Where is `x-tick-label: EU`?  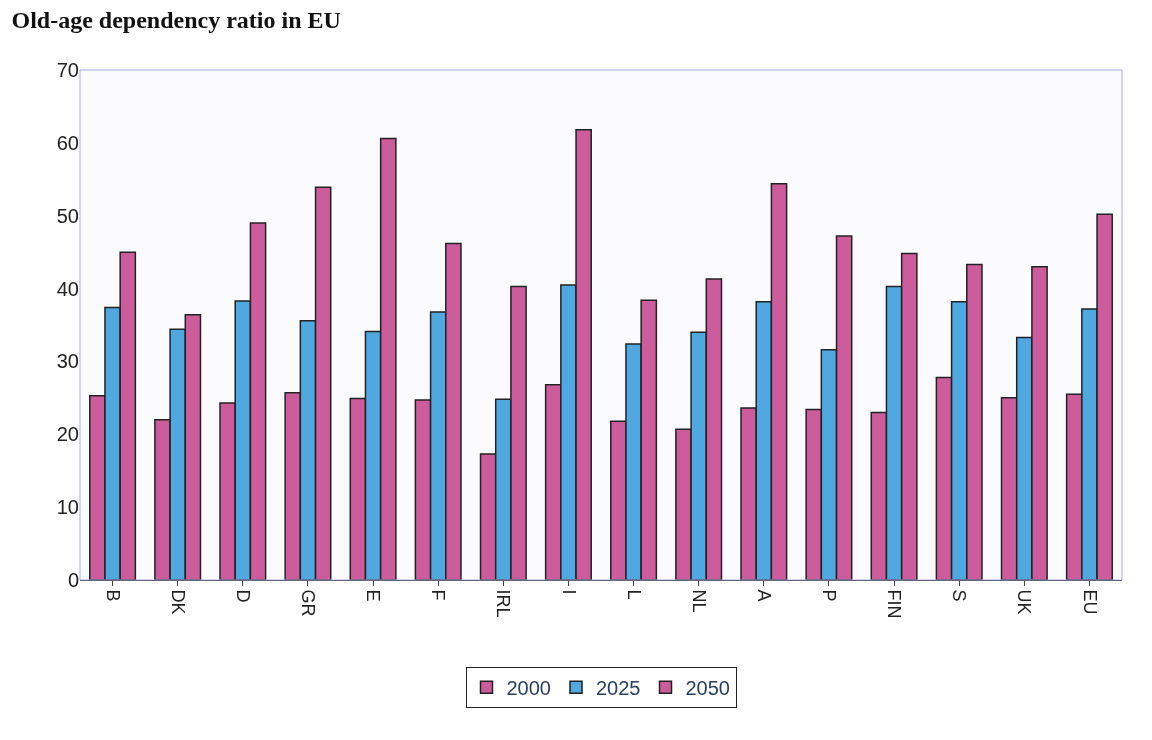 x-tick-label: EU is located at coordinates (1089, 602).